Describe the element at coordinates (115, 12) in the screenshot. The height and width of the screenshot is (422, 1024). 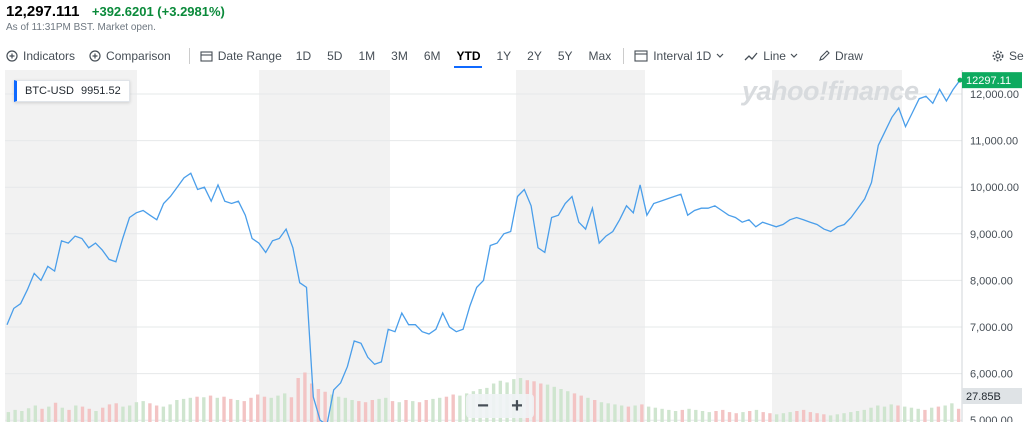
I see `quote-header: 12,297.111 +392.6201 (+3.2981%)` at that location.